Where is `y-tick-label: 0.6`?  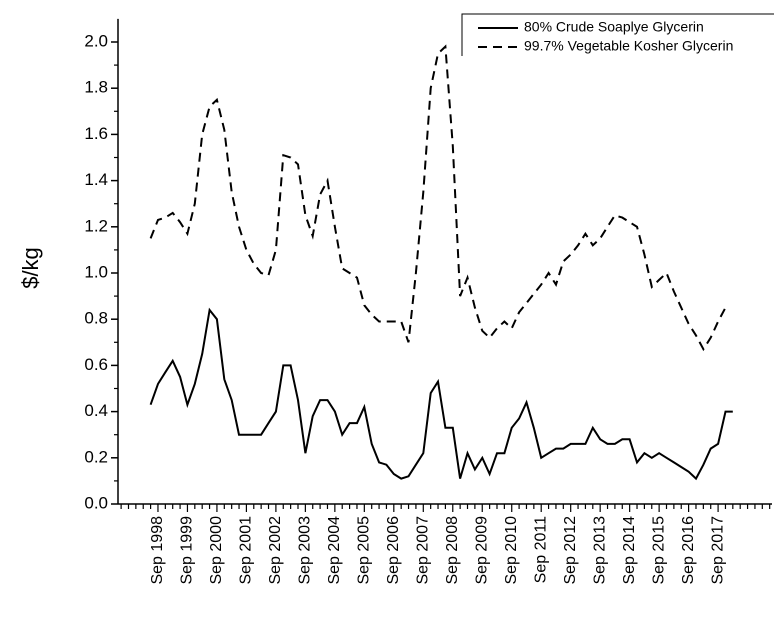 y-tick-label: 0.6 is located at coordinates (96, 364).